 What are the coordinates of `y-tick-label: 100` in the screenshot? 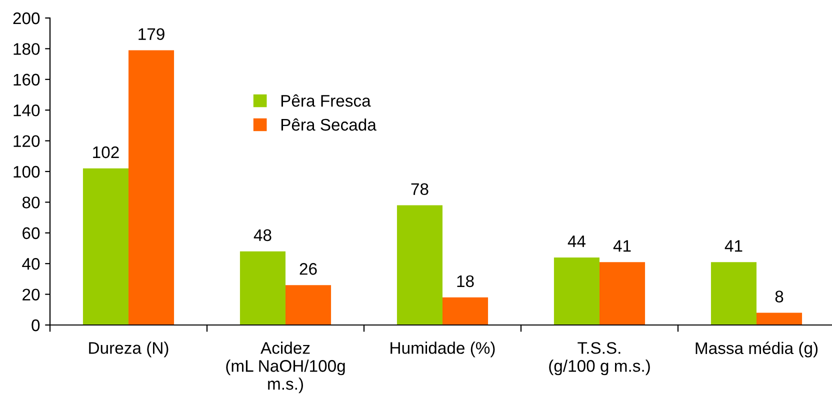 It's located at (27, 172).